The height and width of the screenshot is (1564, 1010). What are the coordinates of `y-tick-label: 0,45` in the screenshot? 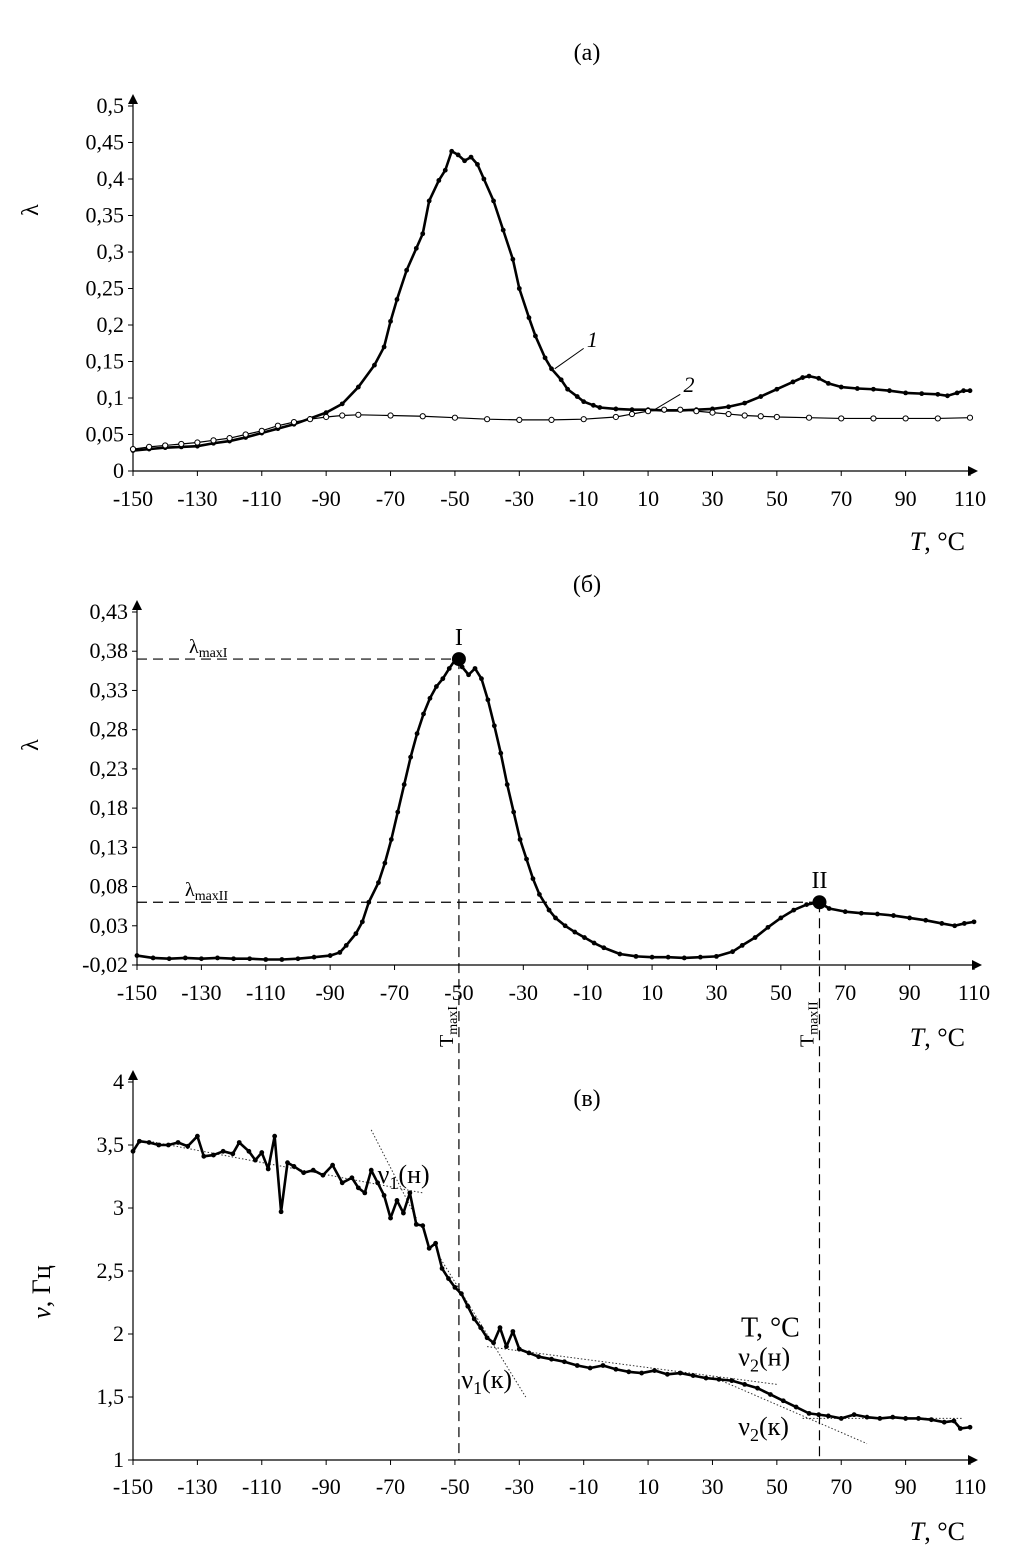 It's located at (105, 142).